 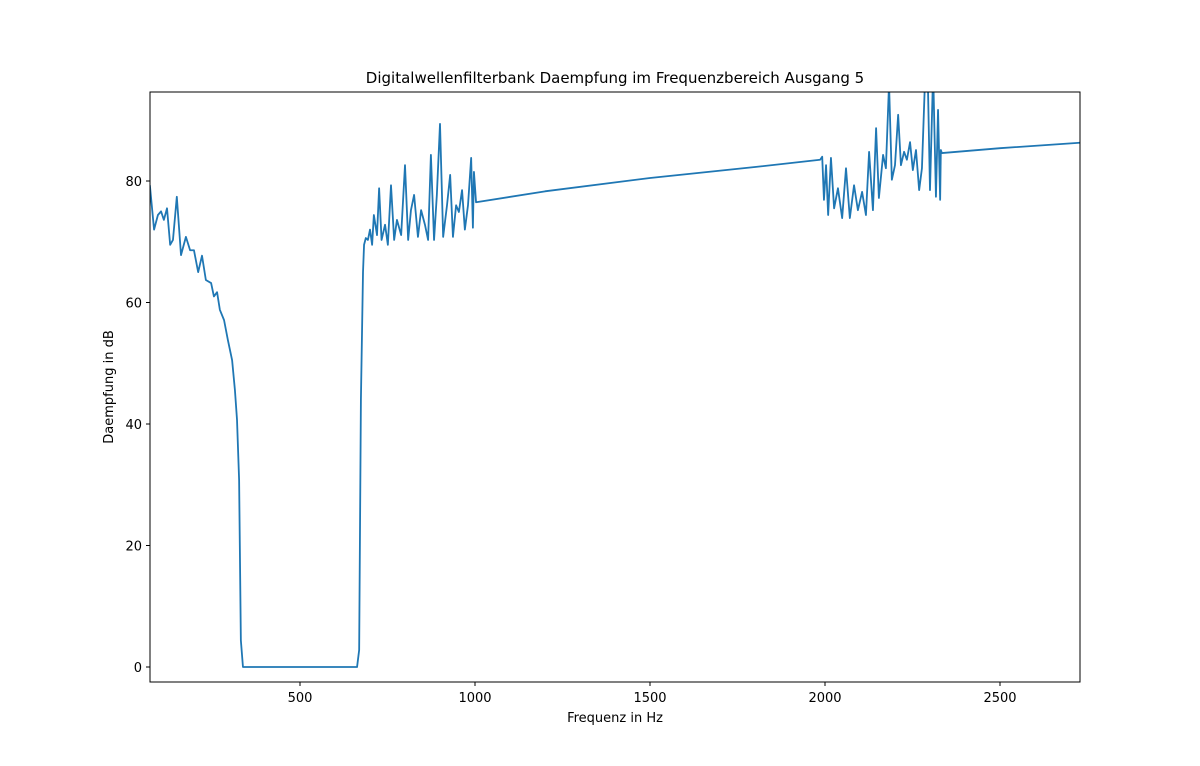 What do you see at coordinates (133, 546) in the screenshot?
I see `y-tick-label: 20` at bounding box center [133, 546].